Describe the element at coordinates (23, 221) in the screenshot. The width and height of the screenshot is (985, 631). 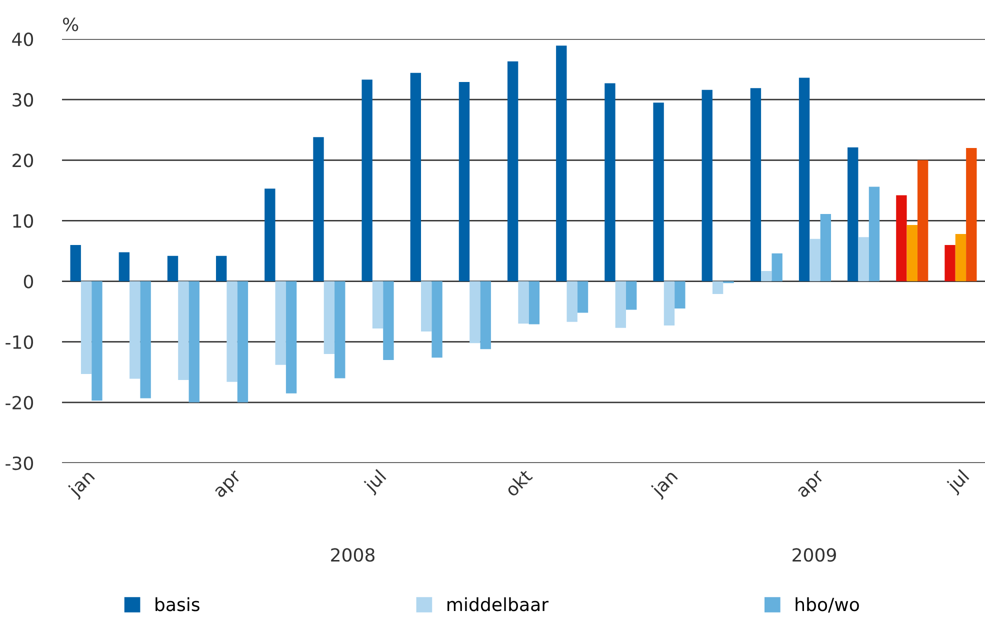
I see `y-tick-label: 10` at that location.